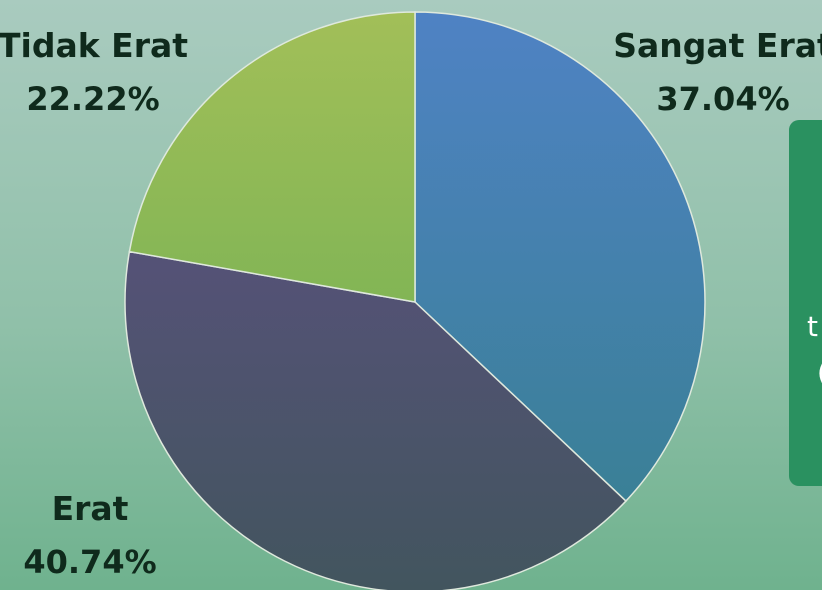 Image resolution: width=822 pixels, height=590 pixels. What do you see at coordinates (717, 45) in the screenshot?
I see `label-name-sangat-erat: Sangat Erat` at bounding box center [717, 45].